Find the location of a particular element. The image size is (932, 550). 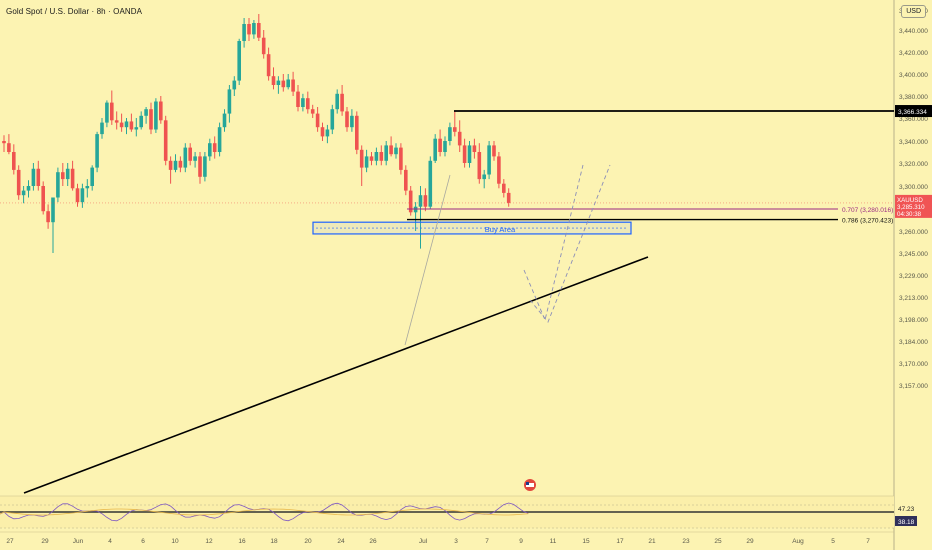

price-tick-label: 3,170.000 is located at coordinates (913, 364).